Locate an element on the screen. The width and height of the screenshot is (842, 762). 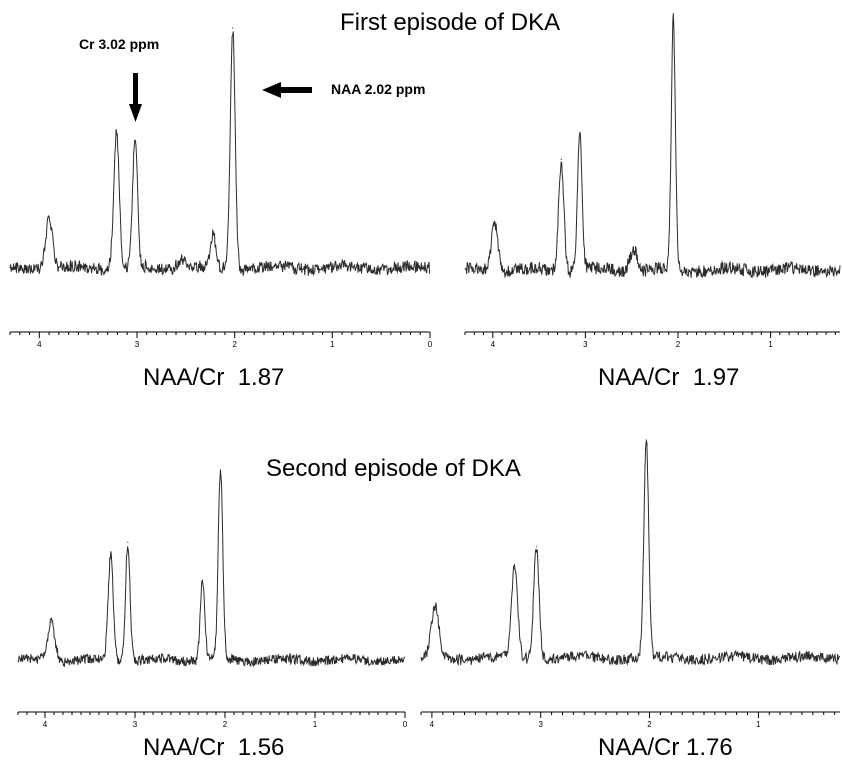
ratio-name-4: NAA/Cr is located at coordinates (639, 747).